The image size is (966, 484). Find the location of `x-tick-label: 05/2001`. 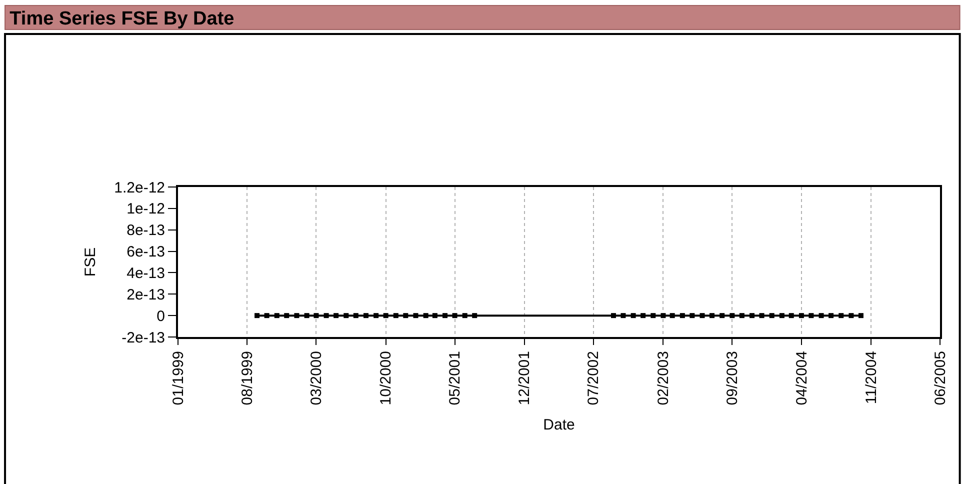

x-tick-label: 05/2001 is located at coordinates (455, 378).